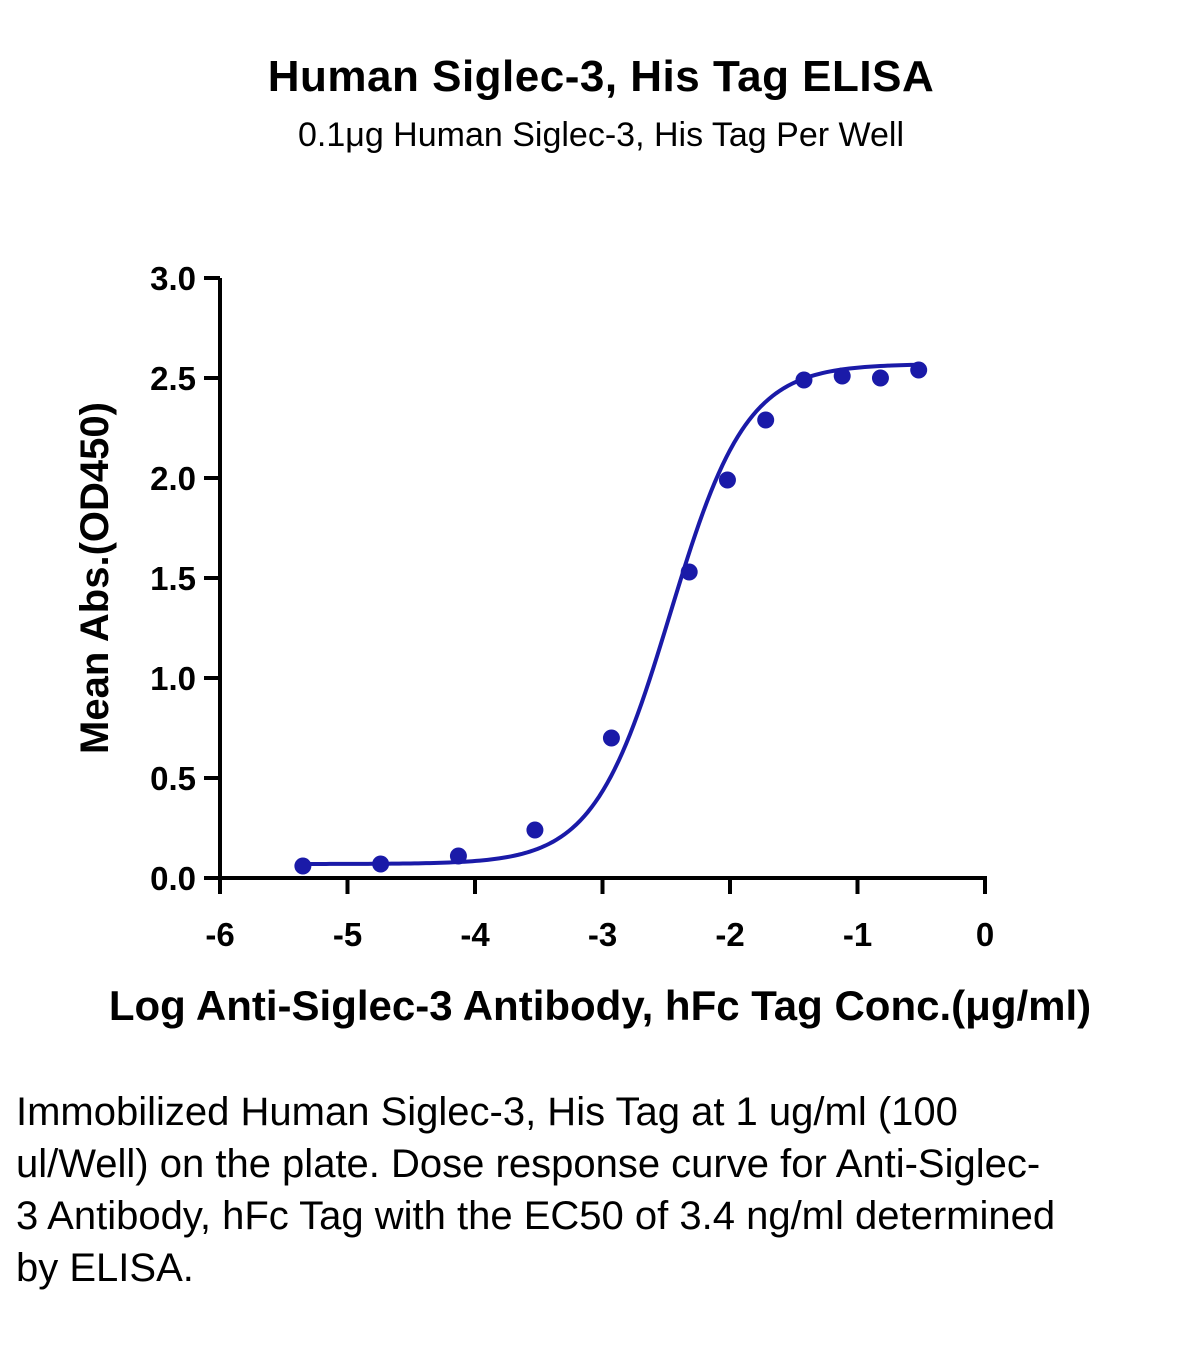 This screenshot has width=1202, height=1357. What do you see at coordinates (857, 934) in the screenshot?
I see `x-tick-label: -1` at bounding box center [857, 934].